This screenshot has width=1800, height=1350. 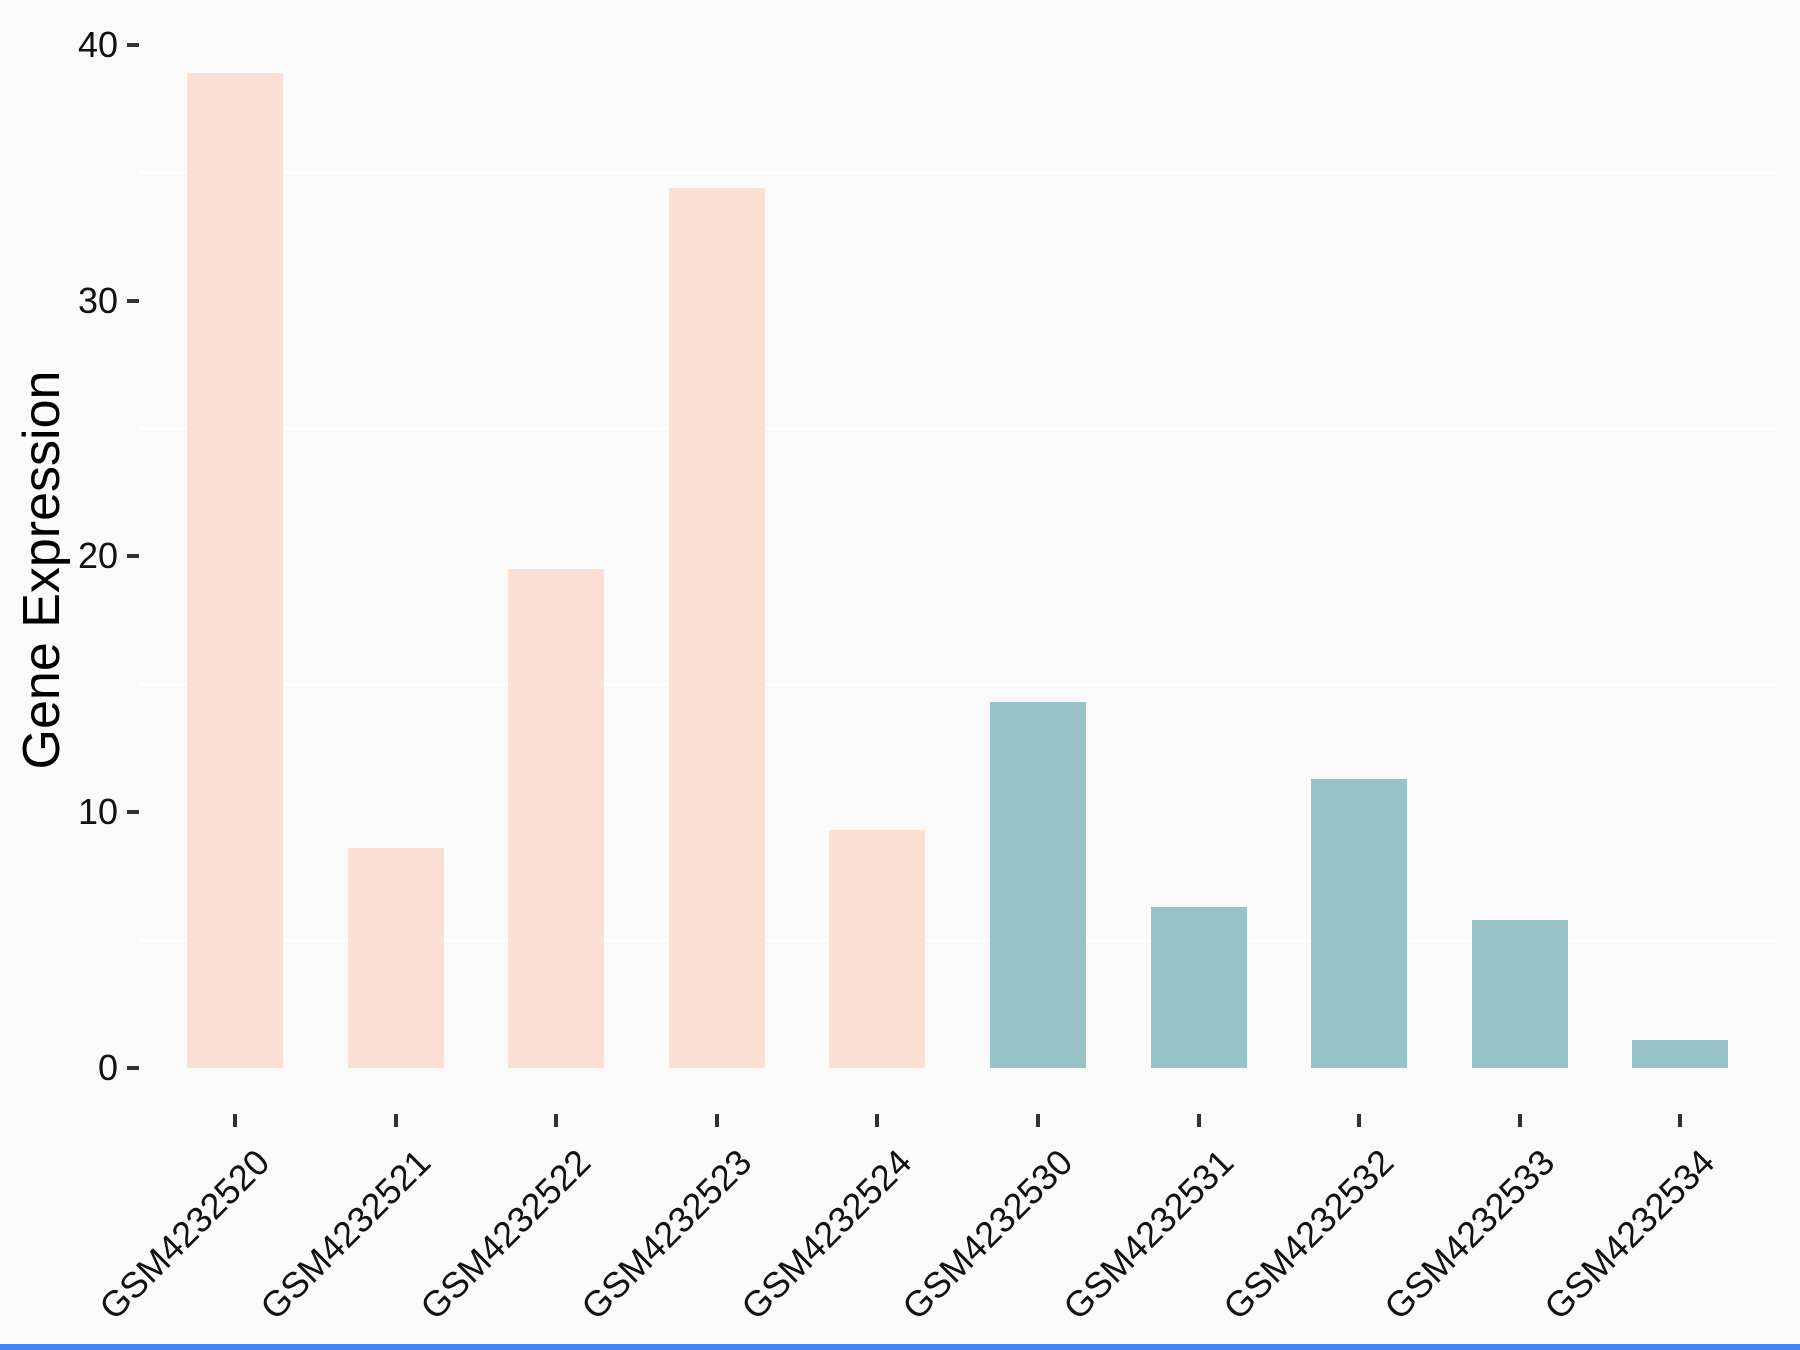 What do you see at coordinates (97, 556) in the screenshot?
I see `y-tick-label: 20` at bounding box center [97, 556].